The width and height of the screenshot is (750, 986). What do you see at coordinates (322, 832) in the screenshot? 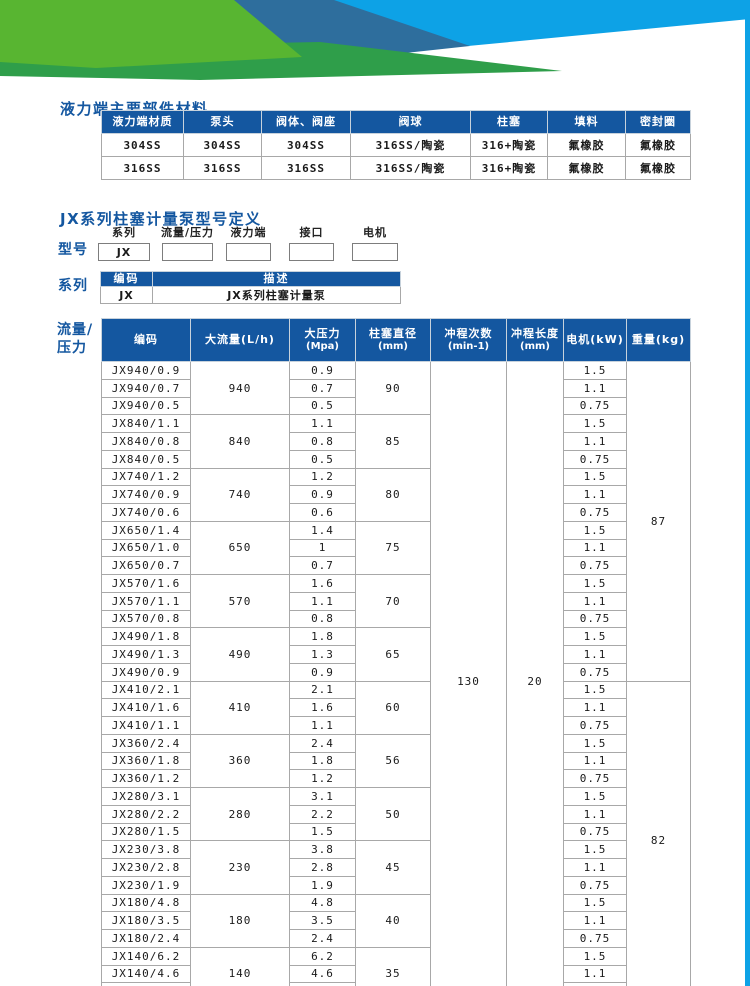
I see `max-pressure-cell: 1.5` at bounding box center [322, 832].